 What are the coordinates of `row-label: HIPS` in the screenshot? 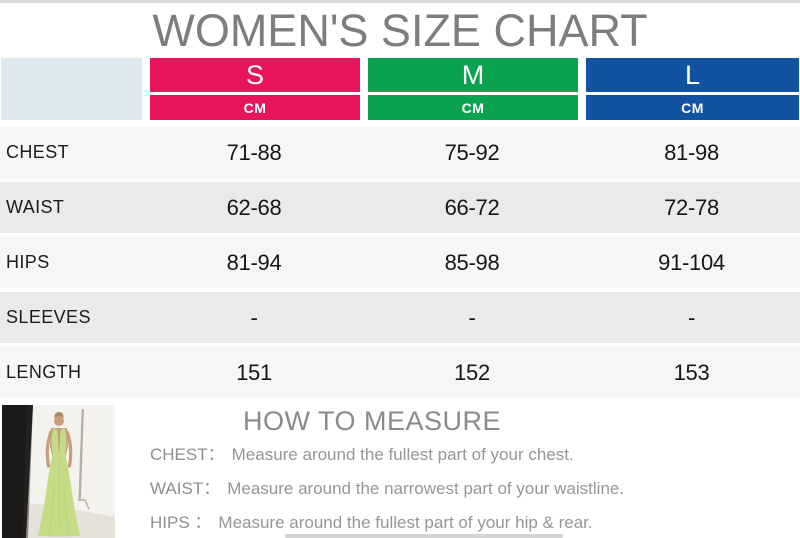 It's located at (28, 262).